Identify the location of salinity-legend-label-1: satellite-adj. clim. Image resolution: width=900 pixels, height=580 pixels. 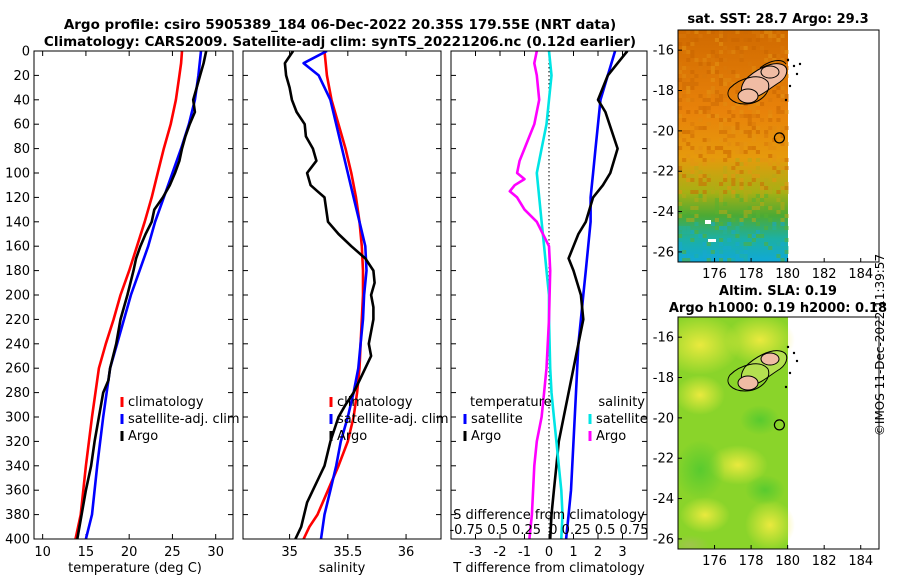
(393, 419).